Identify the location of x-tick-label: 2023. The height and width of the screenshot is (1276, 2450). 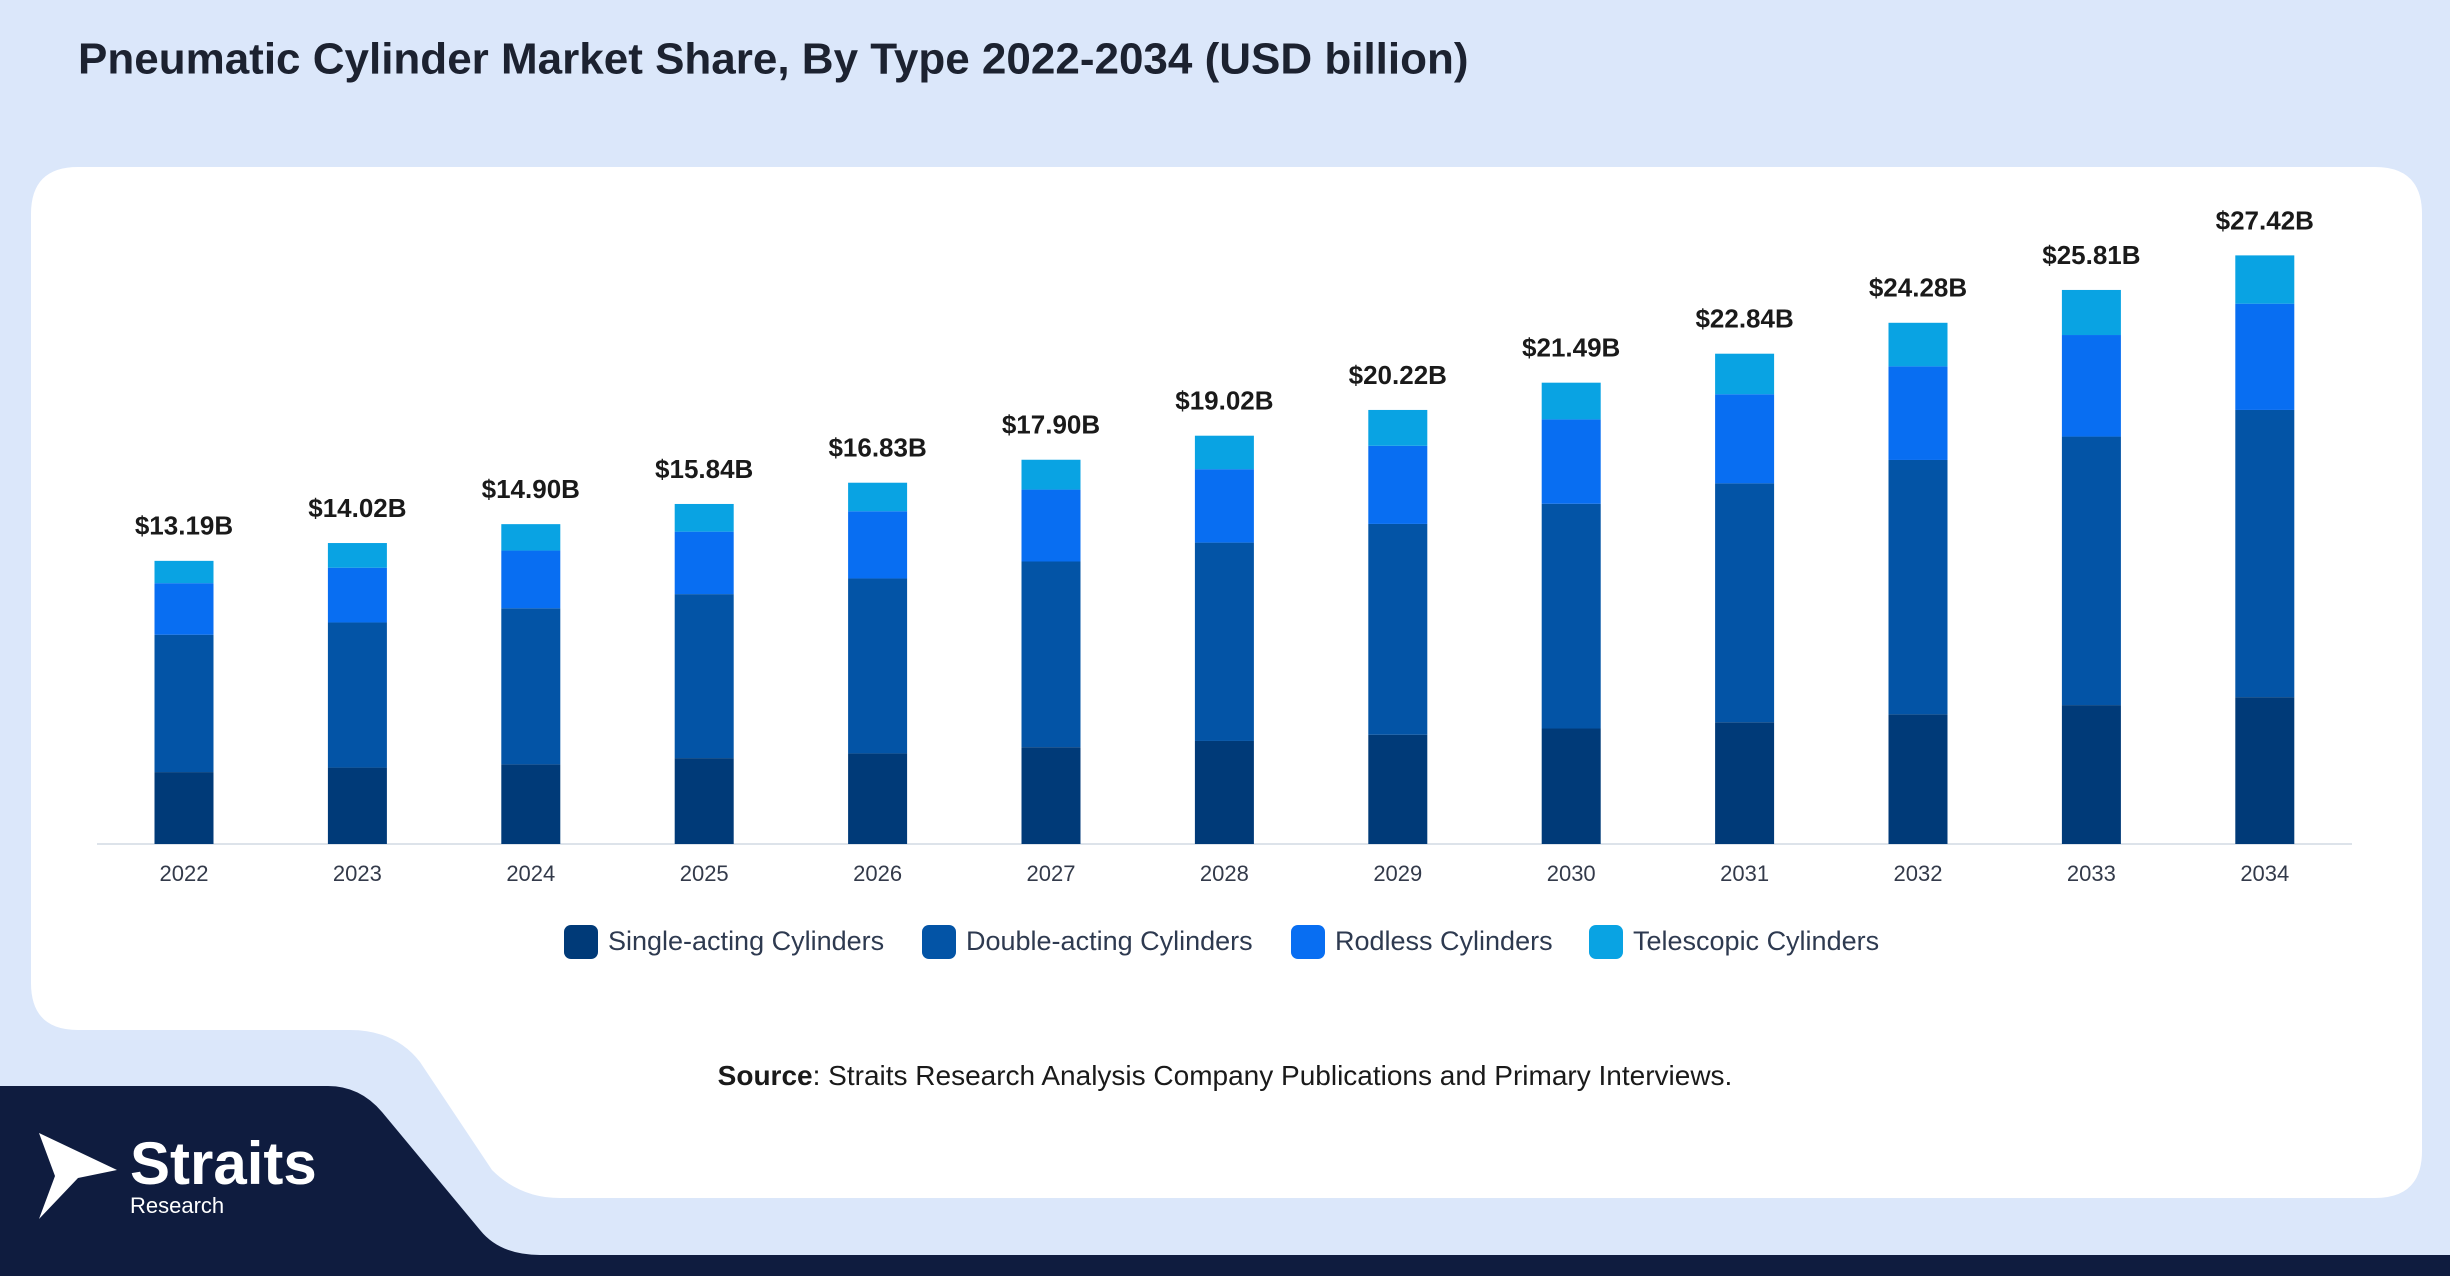
(357, 873).